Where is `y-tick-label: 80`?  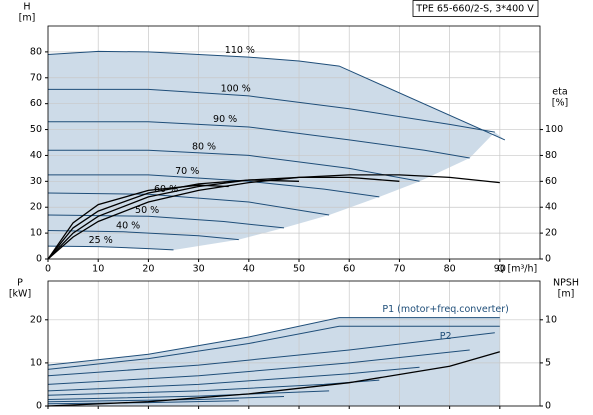
y-tick-label: 80 is located at coordinates (36, 51).